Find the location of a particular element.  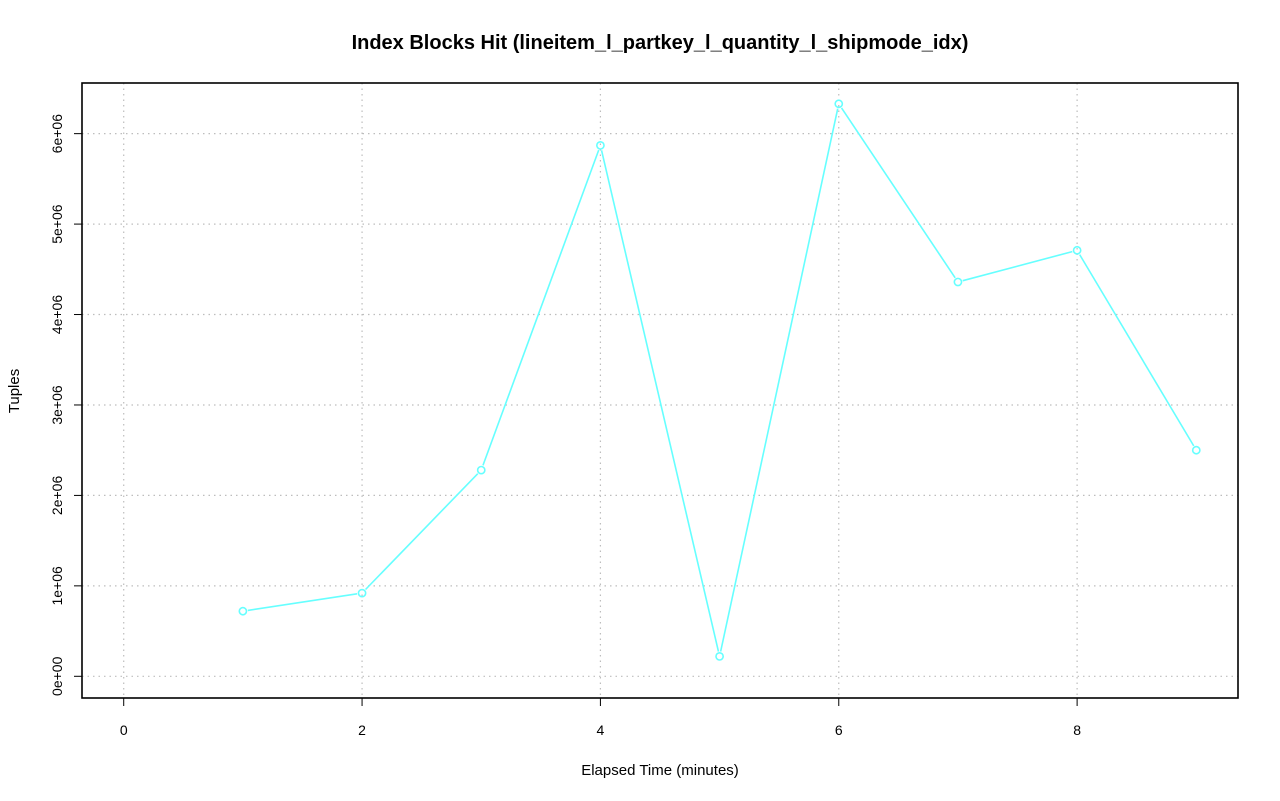

x-tick-label: 6 is located at coordinates (839, 730).